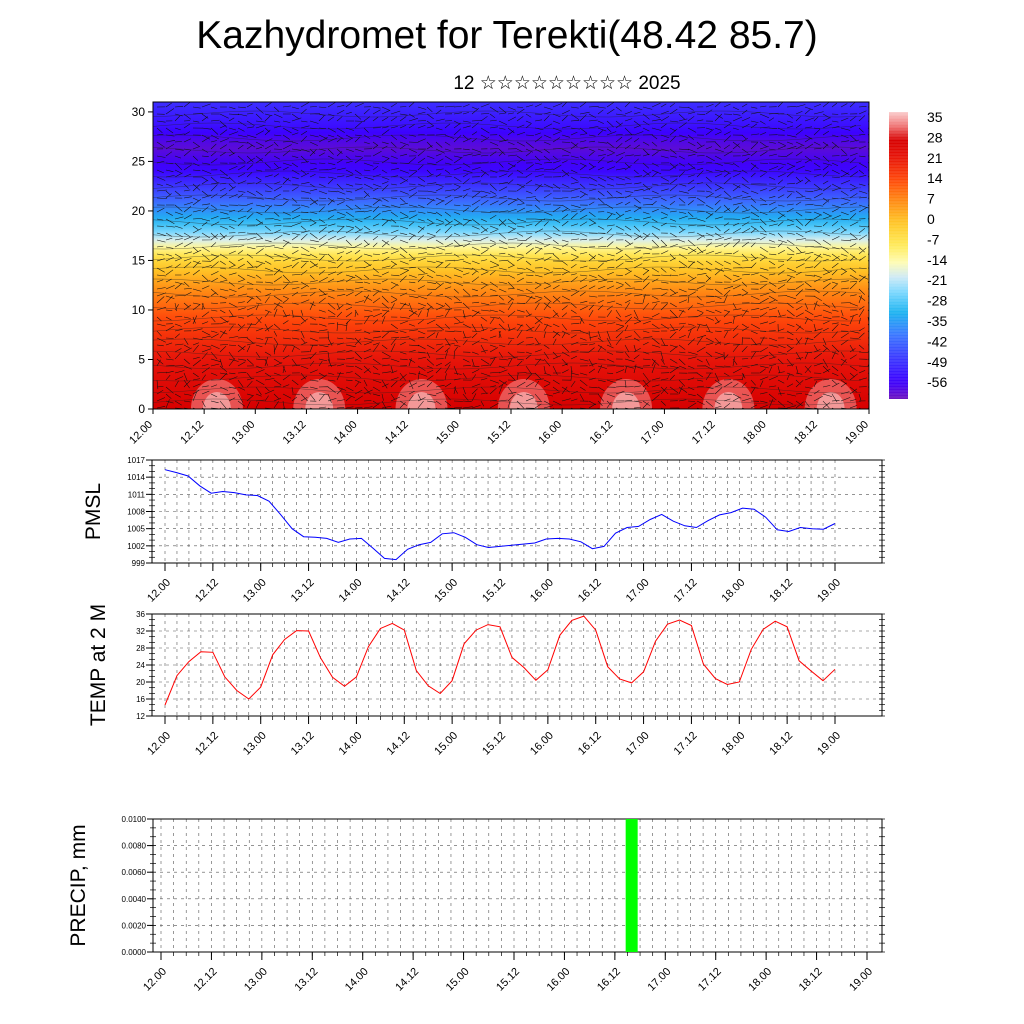 The height and width of the screenshot is (1024, 1024). Describe the element at coordinates (760, 980) in the screenshot. I see `precip-xtick-label: 18.00` at that location.